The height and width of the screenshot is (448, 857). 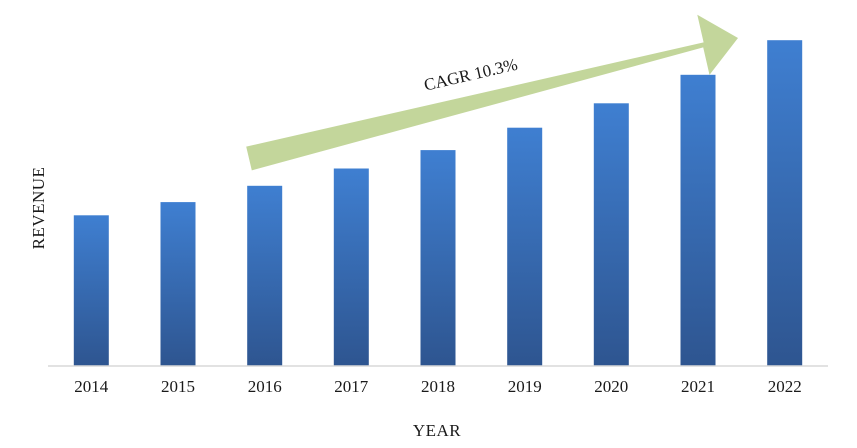 I want to click on x-tick-label-2018: 2018, so click(x=438, y=386).